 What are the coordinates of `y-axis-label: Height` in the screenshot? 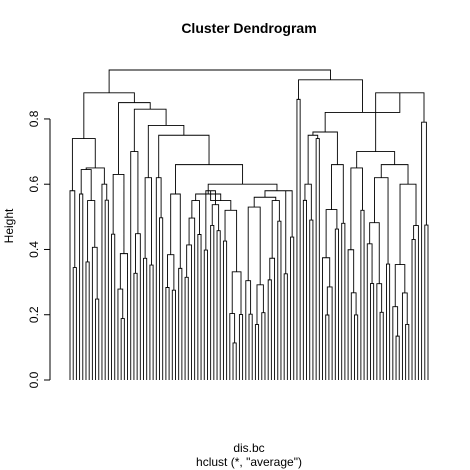 It's located at (9, 225).